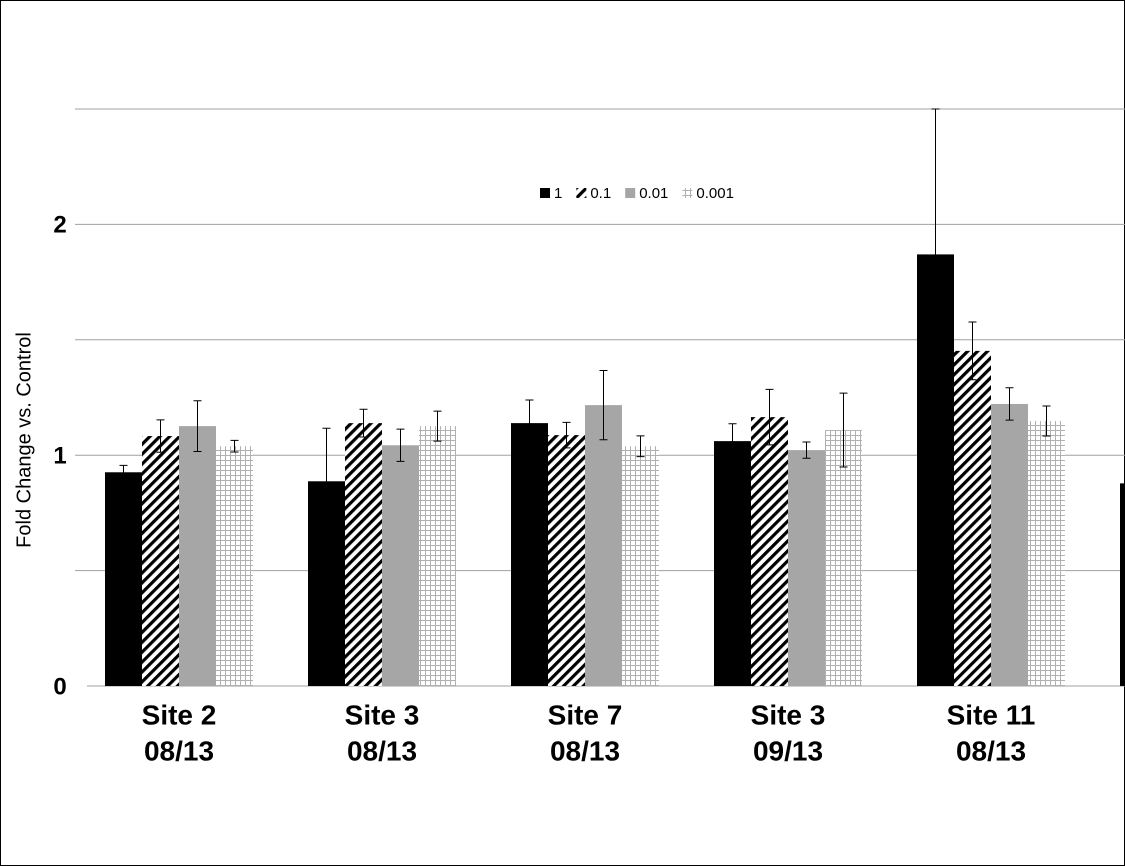 The width and height of the screenshot is (1125, 866). I want to click on legend-label: 1, so click(558, 193).